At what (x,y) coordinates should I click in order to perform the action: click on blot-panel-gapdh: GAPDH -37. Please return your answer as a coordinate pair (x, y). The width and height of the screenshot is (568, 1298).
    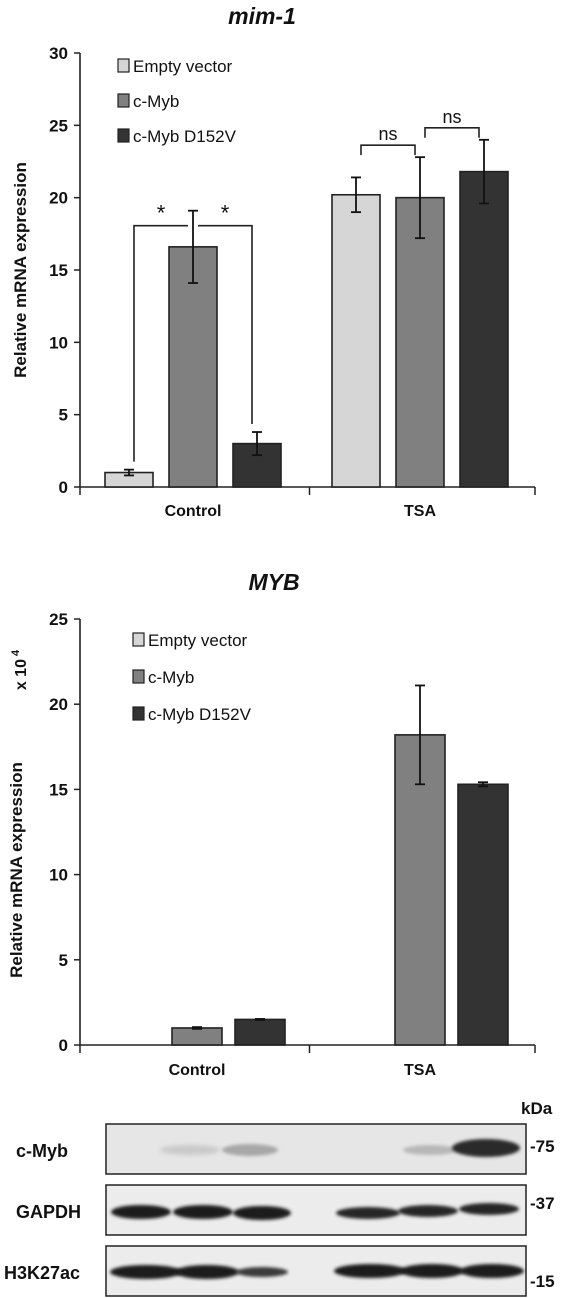
    Looking at the image, I should click on (285, 1210).